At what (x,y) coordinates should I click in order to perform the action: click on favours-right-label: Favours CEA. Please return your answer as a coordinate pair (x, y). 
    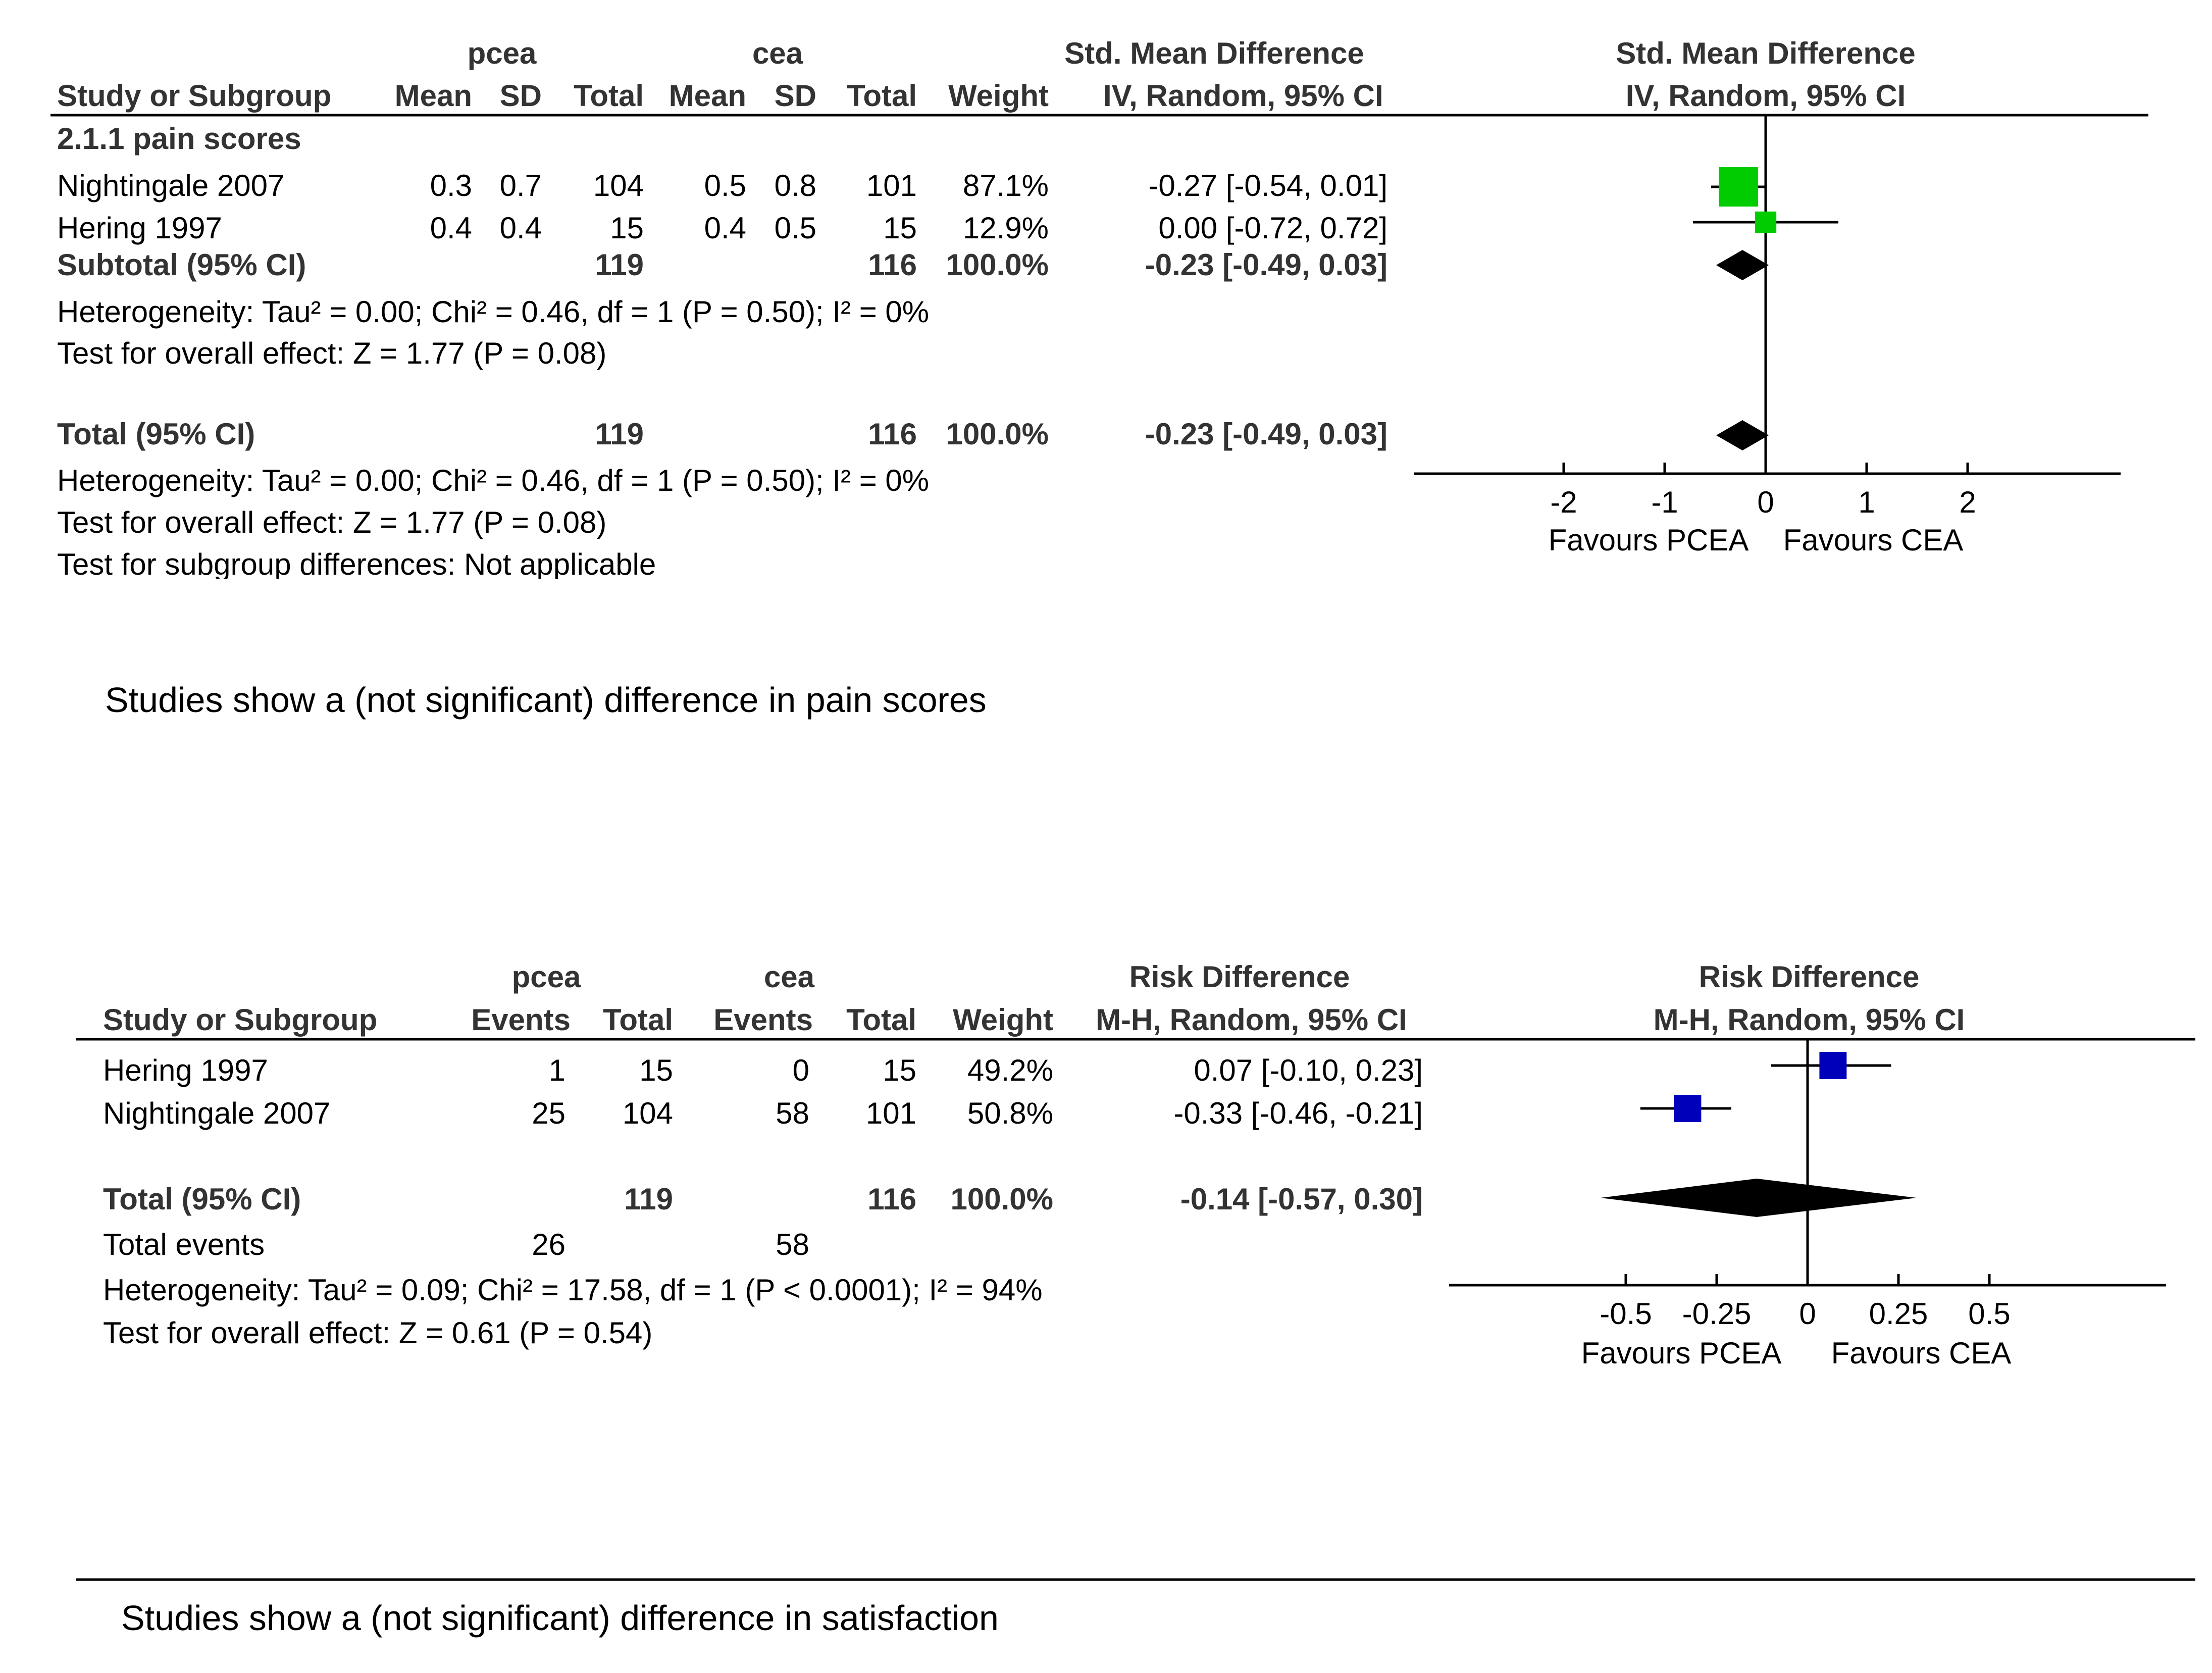
    Looking at the image, I should click on (1921, 1353).